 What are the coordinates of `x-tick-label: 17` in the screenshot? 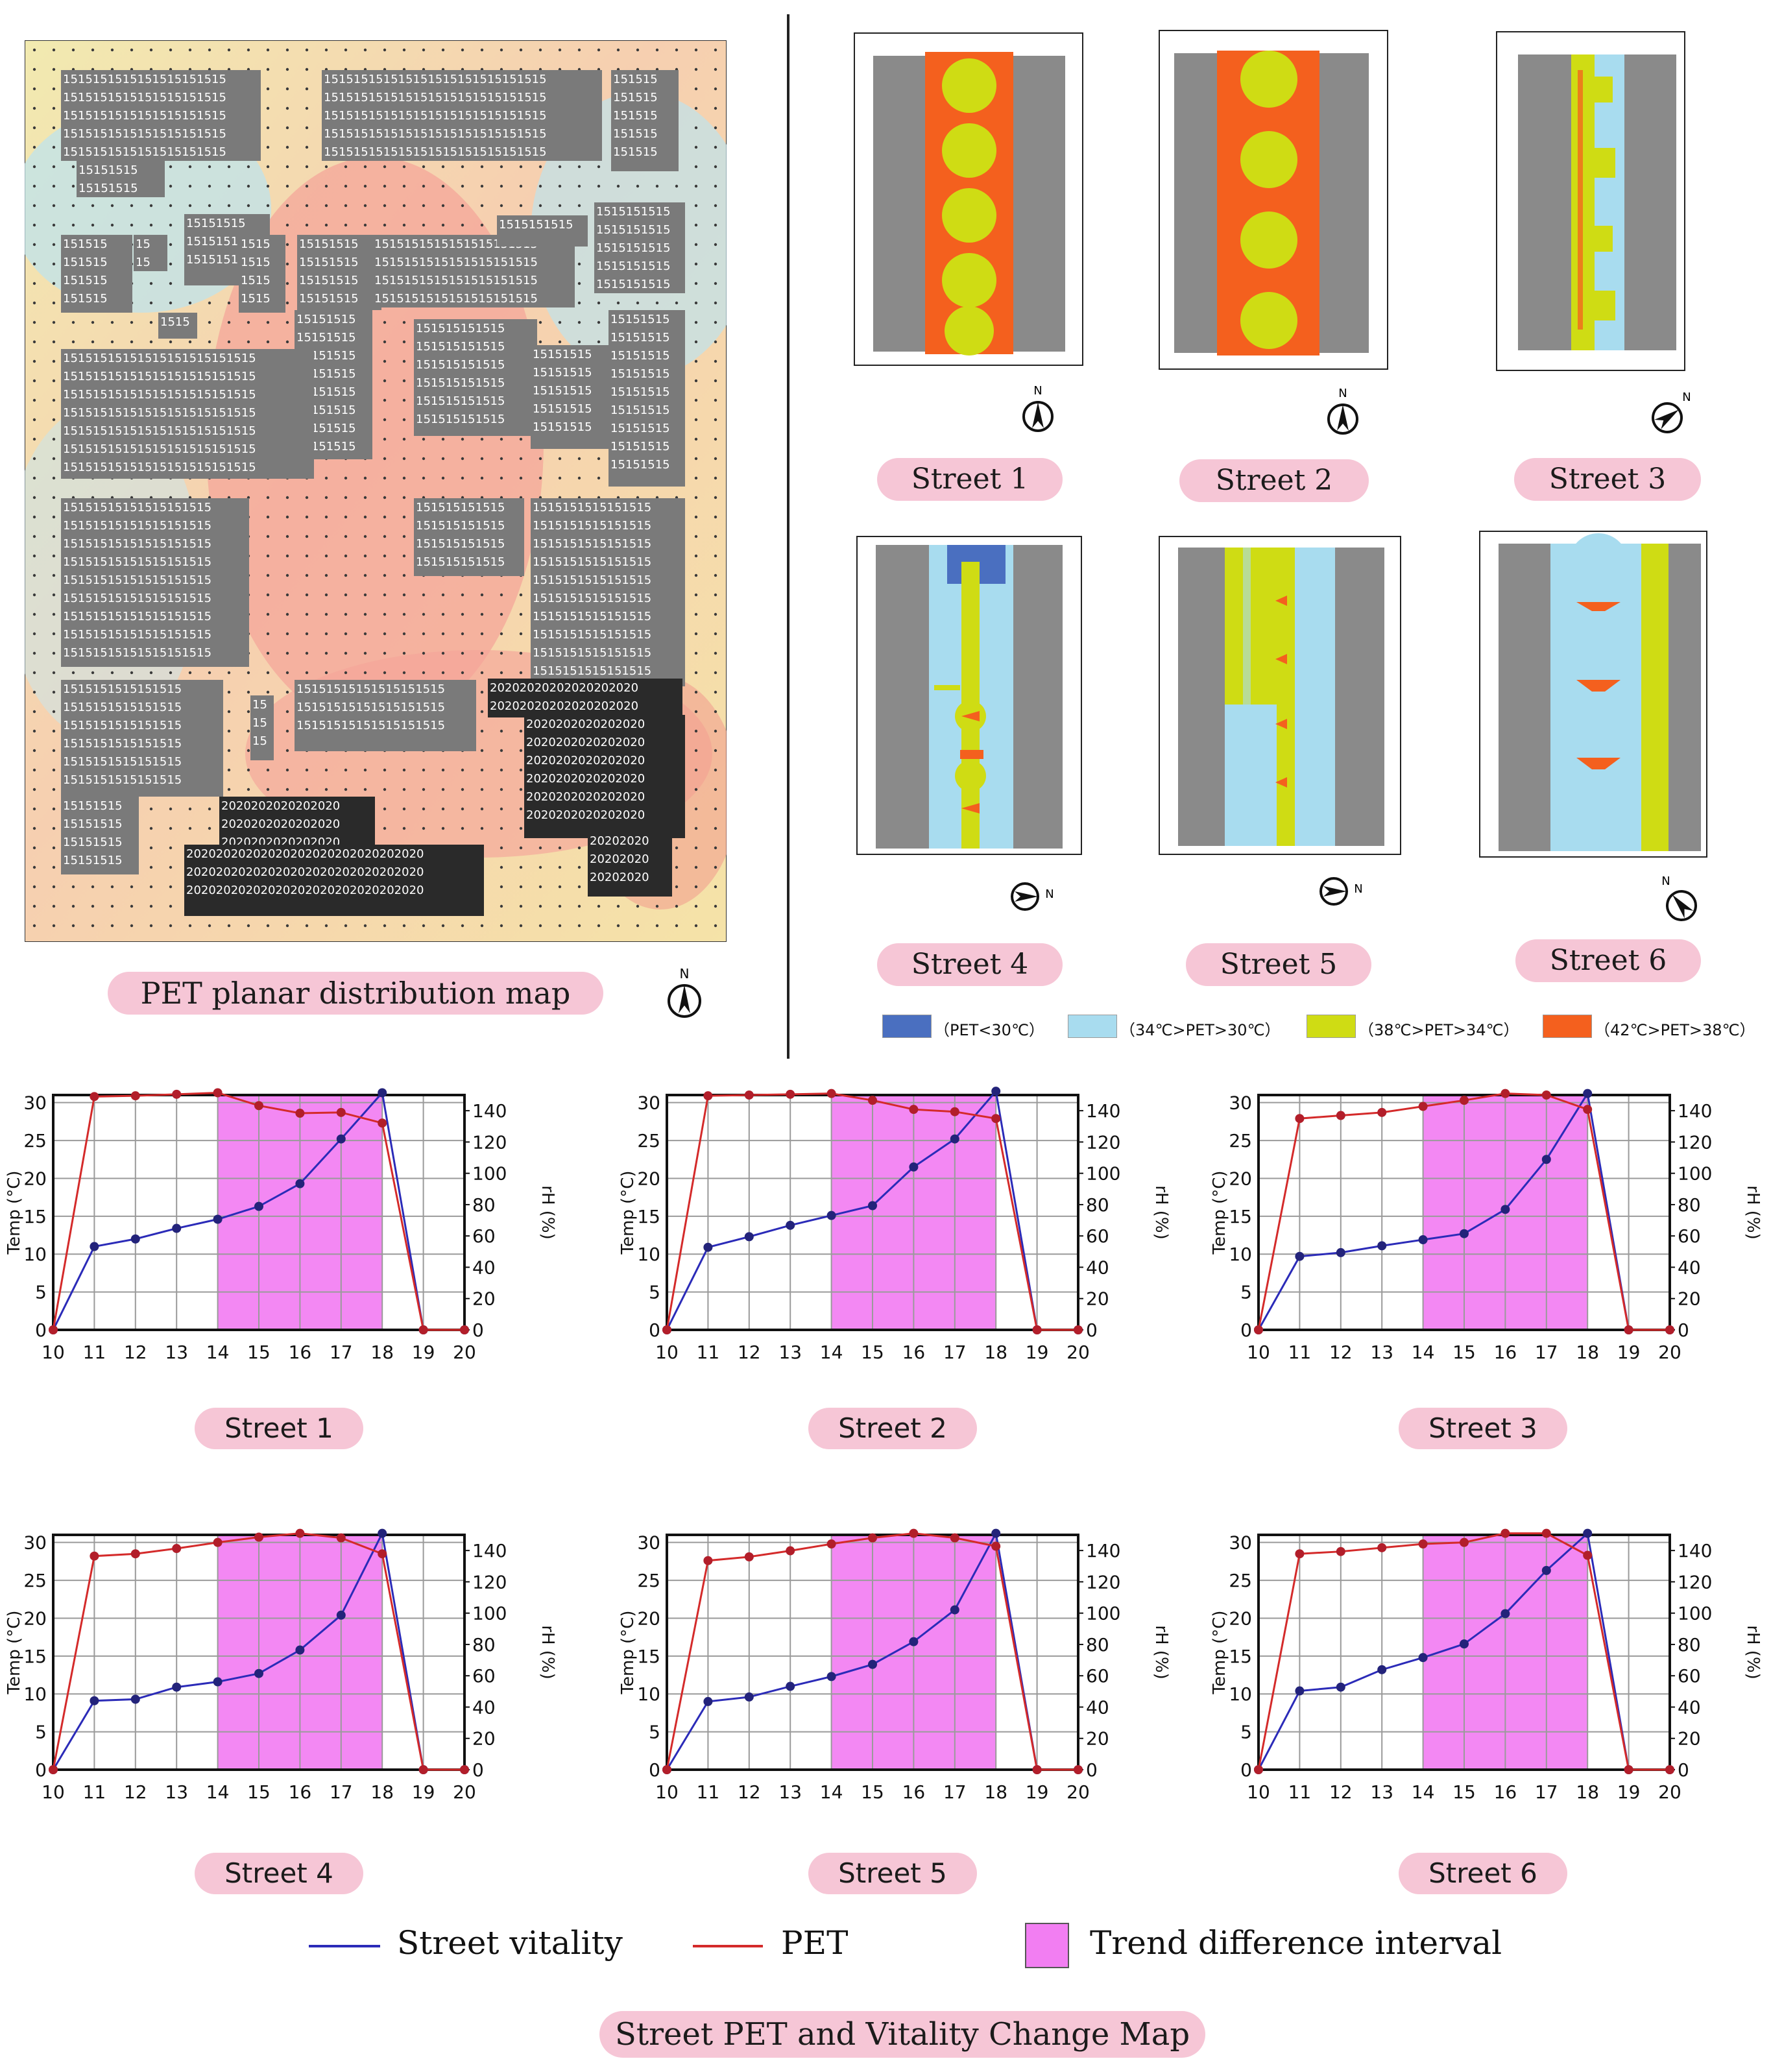 It's located at (955, 1352).